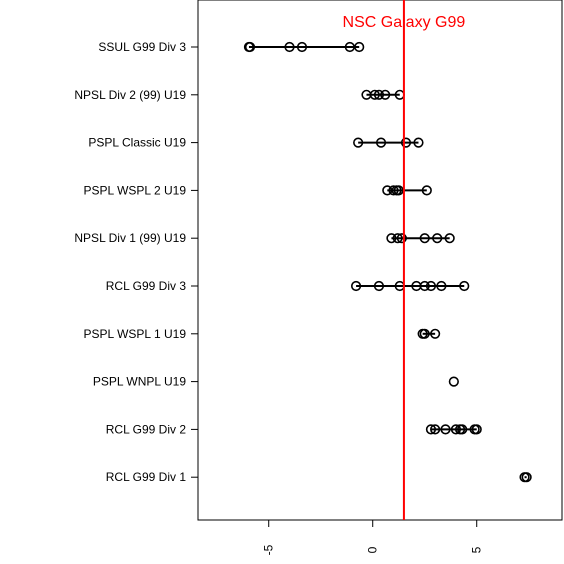  What do you see at coordinates (256, 143) in the screenshot?
I see `row-group: PSPL Classic U19` at bounding box center [256, 143].